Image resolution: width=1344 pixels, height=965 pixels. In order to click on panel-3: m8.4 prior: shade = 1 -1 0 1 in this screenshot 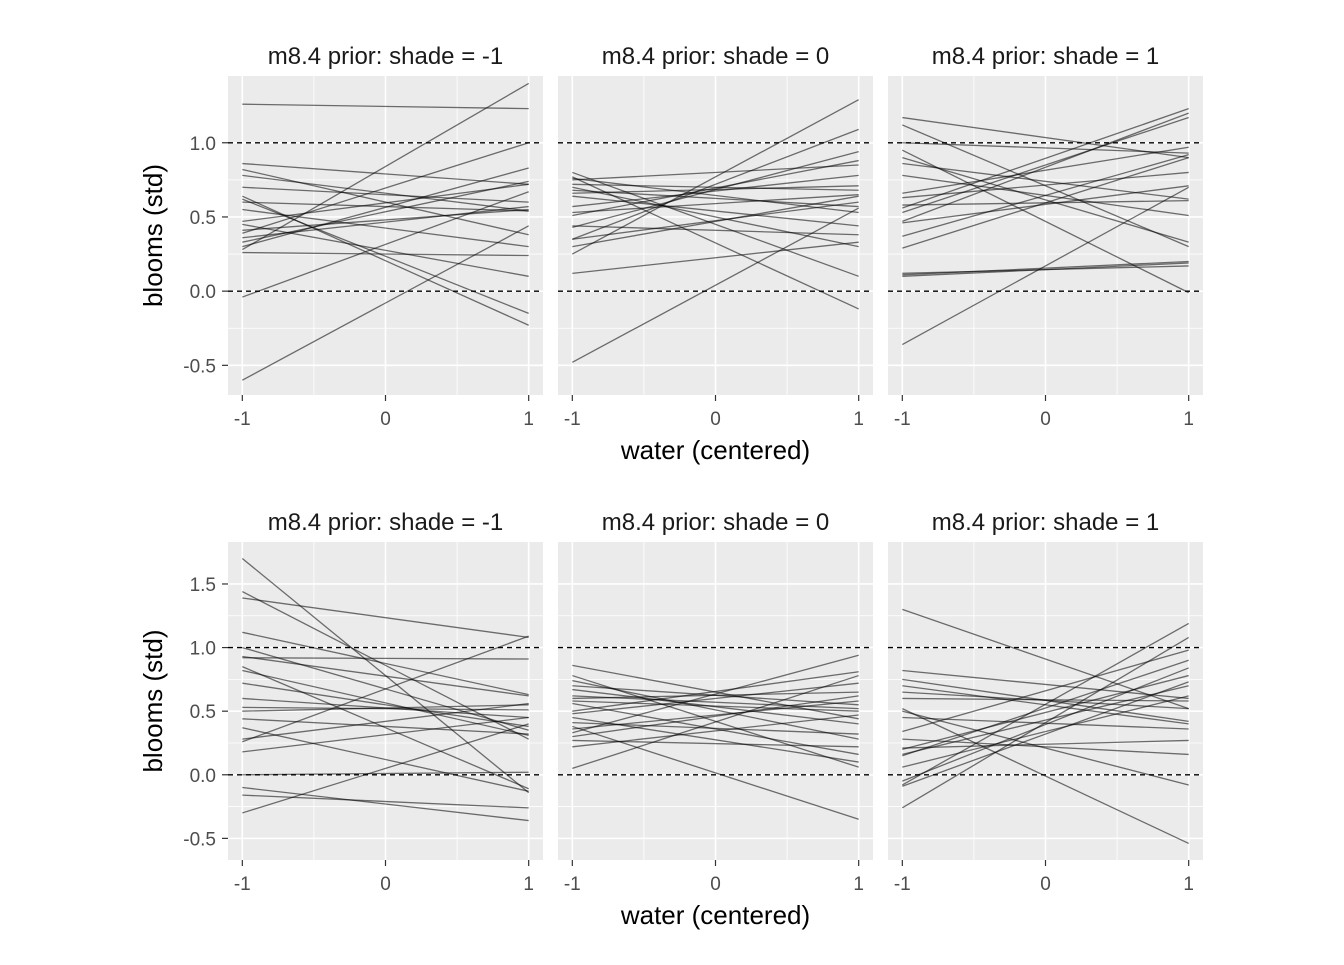, I will do `click(1045, 236)`.